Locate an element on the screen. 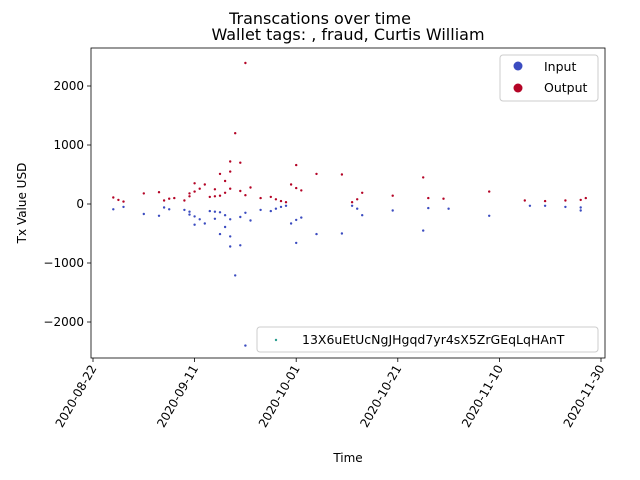  legend-box is located at coordinates (549, 78).